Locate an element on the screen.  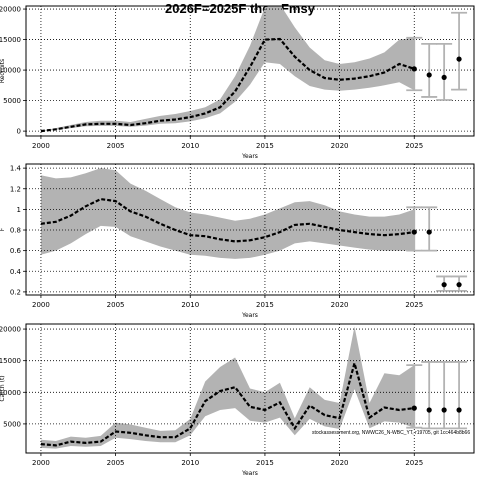
fishing-mortality-xlabel: Years is located at coordinates (249, 315).